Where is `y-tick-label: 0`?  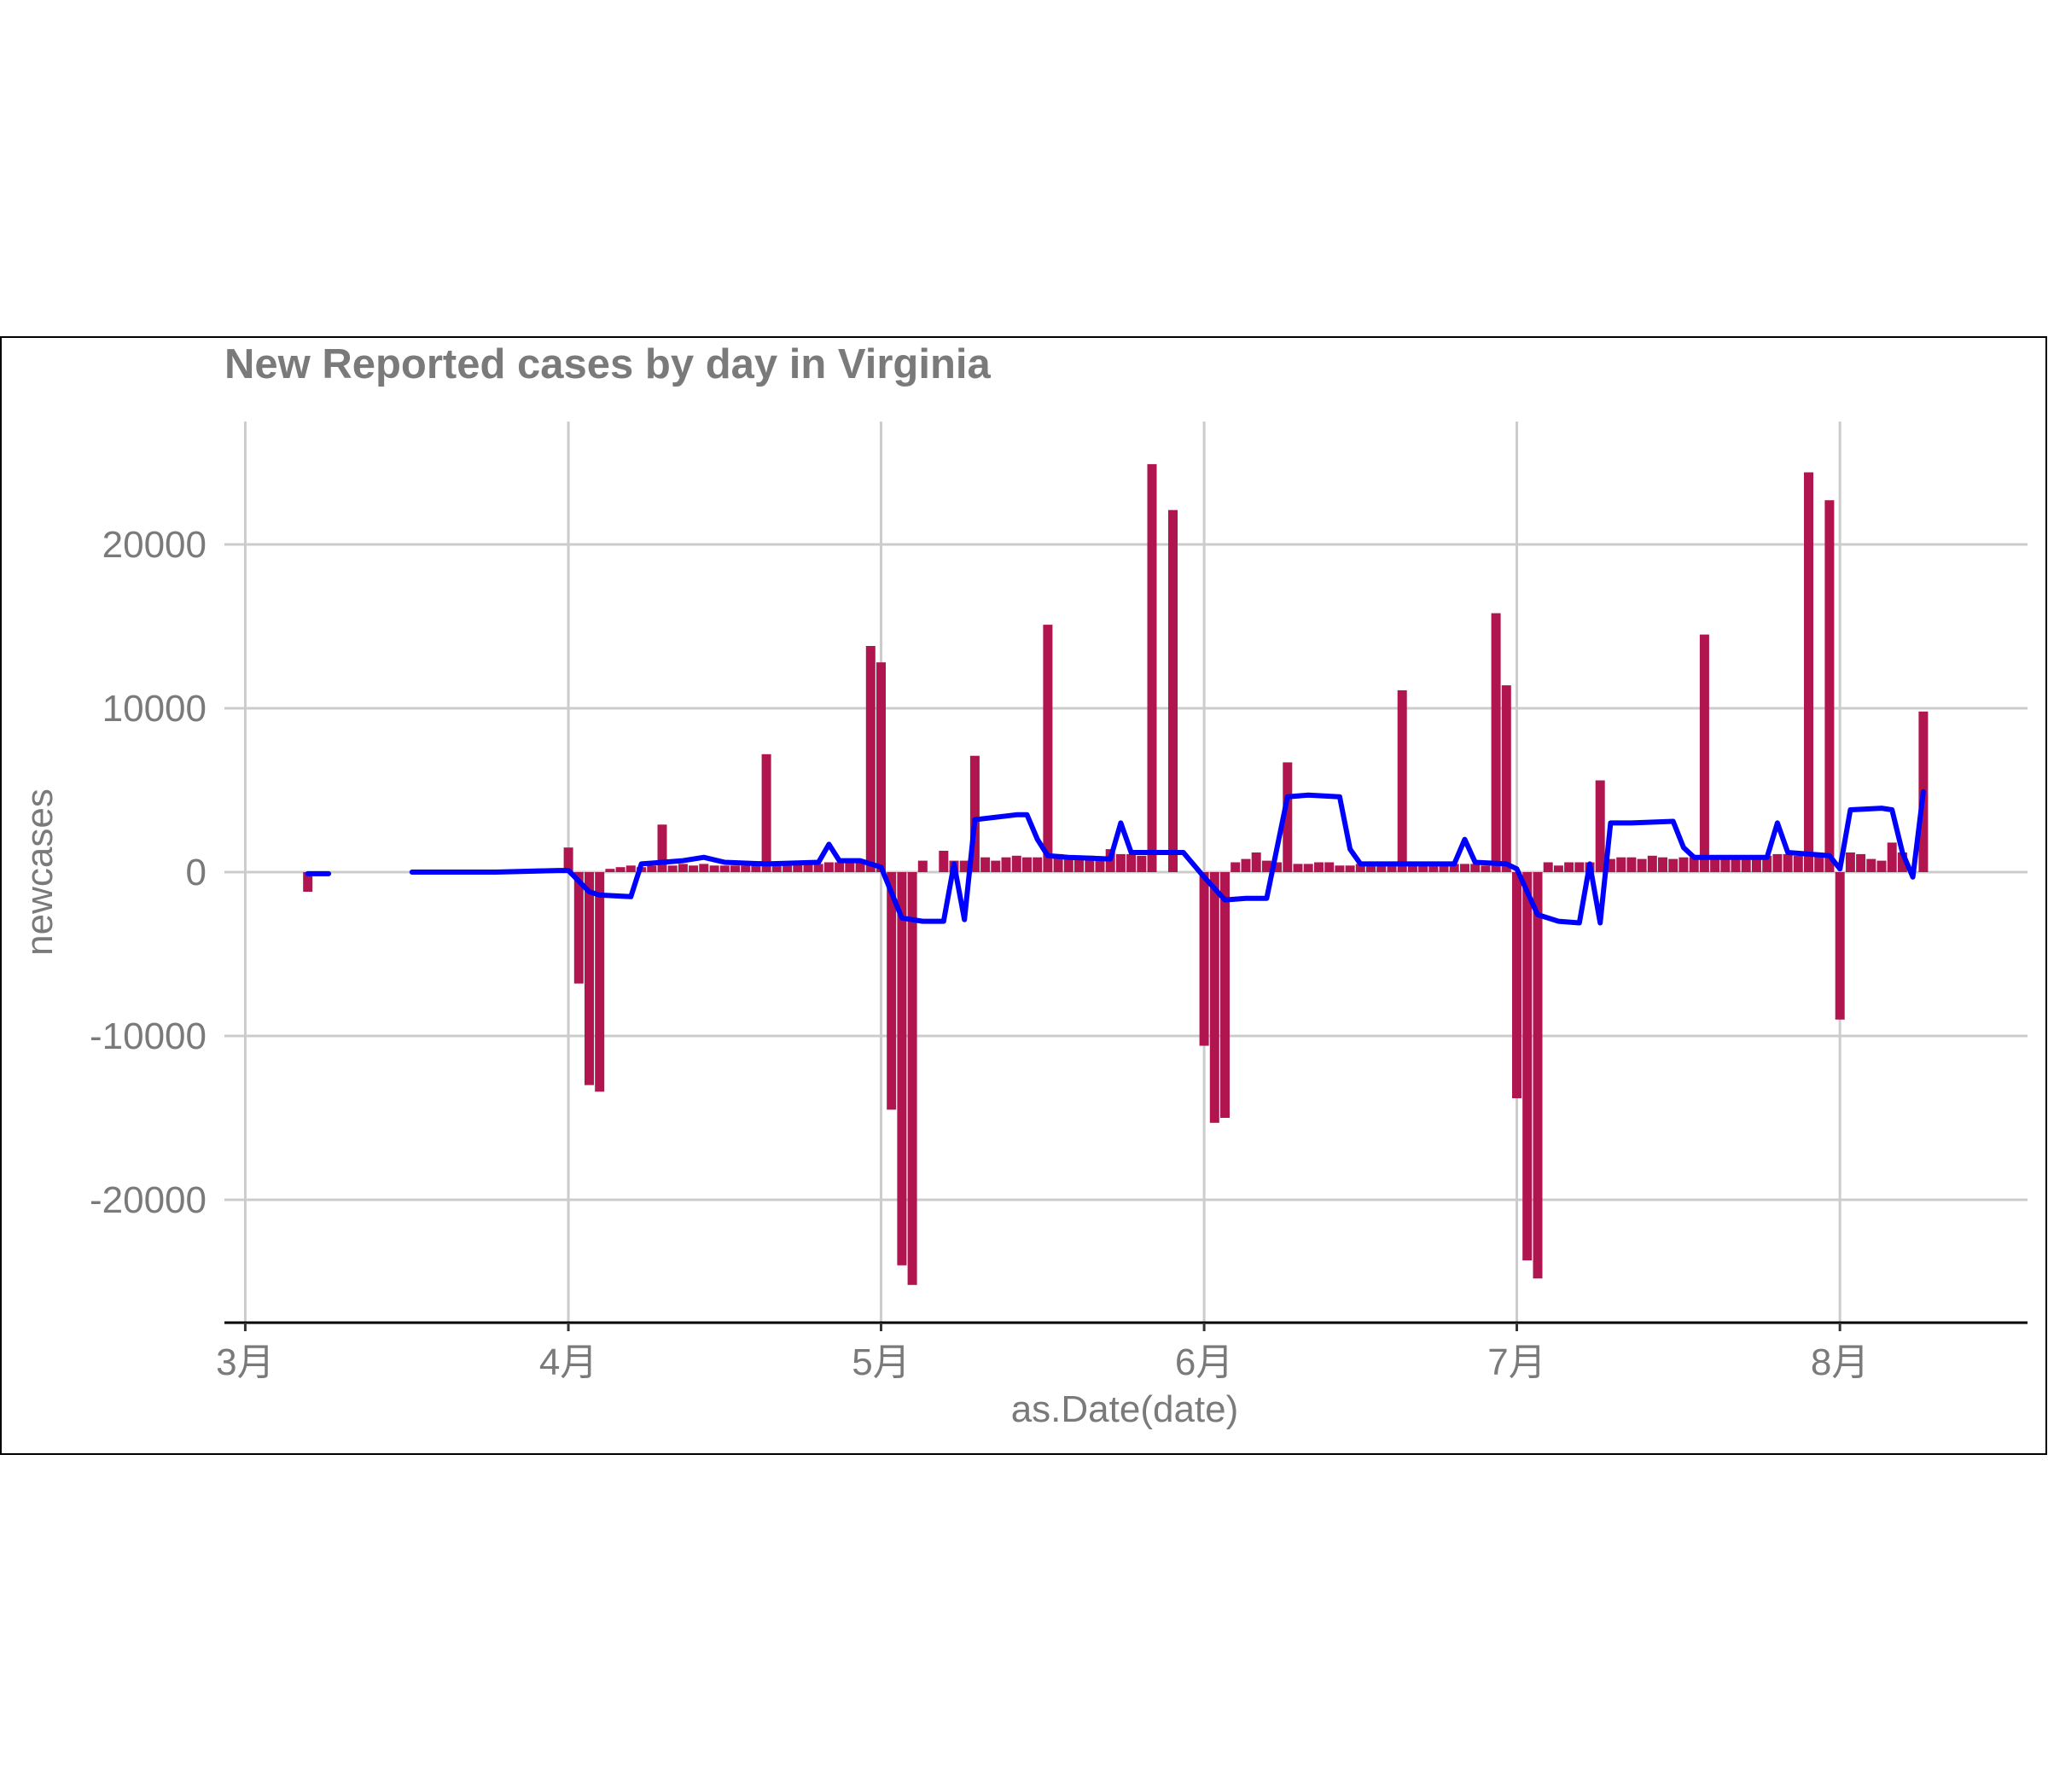
y-tick-label: 0 is located at coordinates (196, 872).